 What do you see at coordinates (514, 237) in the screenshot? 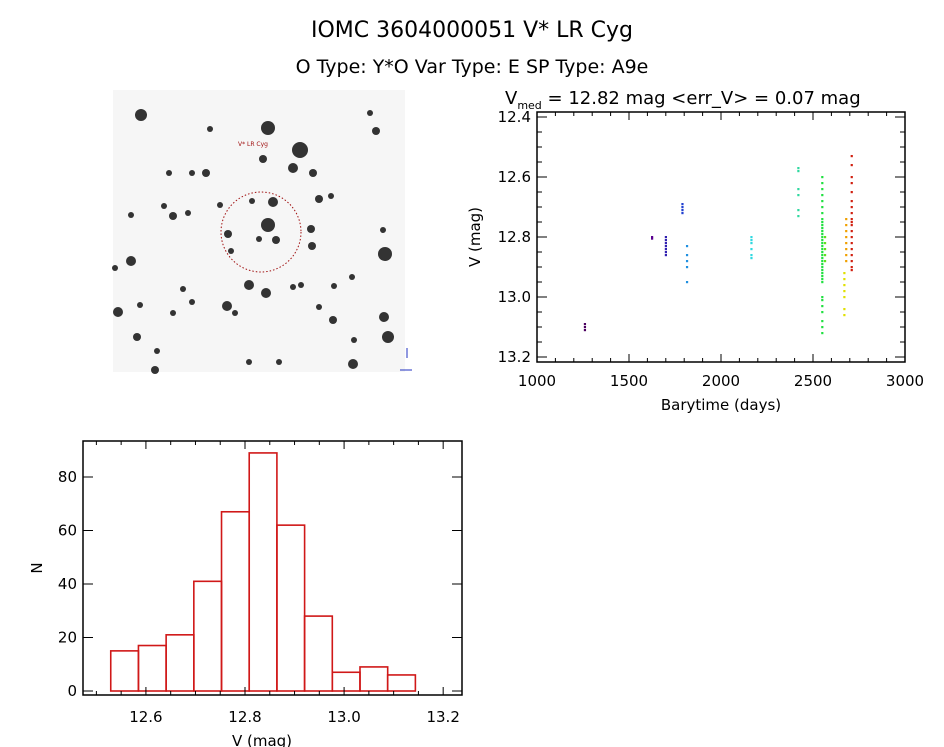
I see `y-tick-label: 12.8` at bounding box center [514, 237].